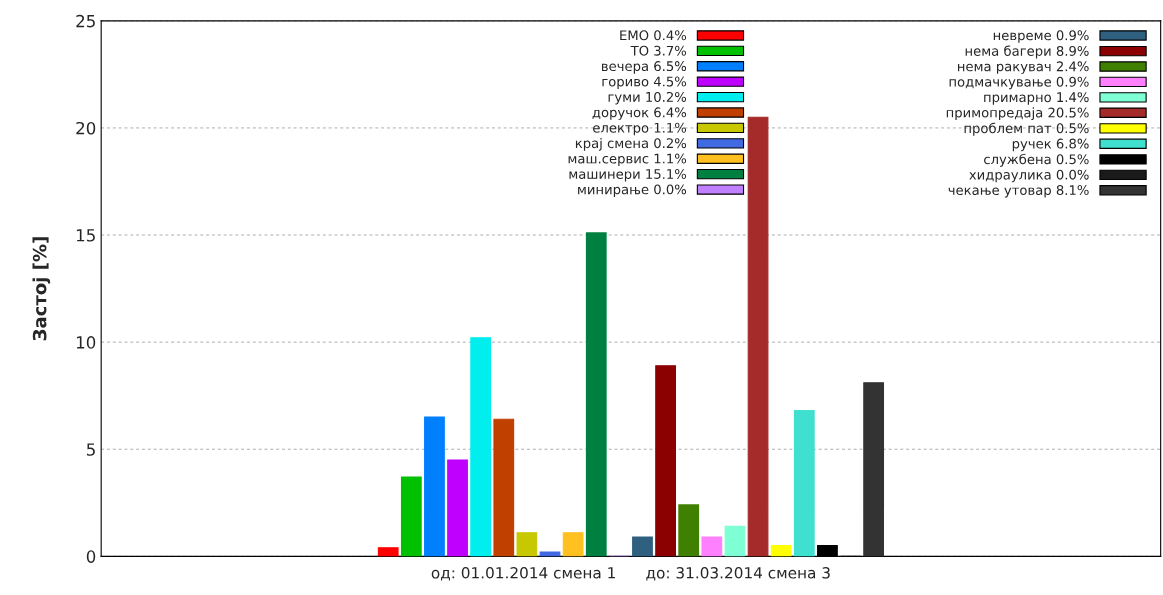  What do you see at coordinates (631, 144) in the screenshot?
I see `legend-label: крај смена 0.2%` at bounding box center [631, 144].